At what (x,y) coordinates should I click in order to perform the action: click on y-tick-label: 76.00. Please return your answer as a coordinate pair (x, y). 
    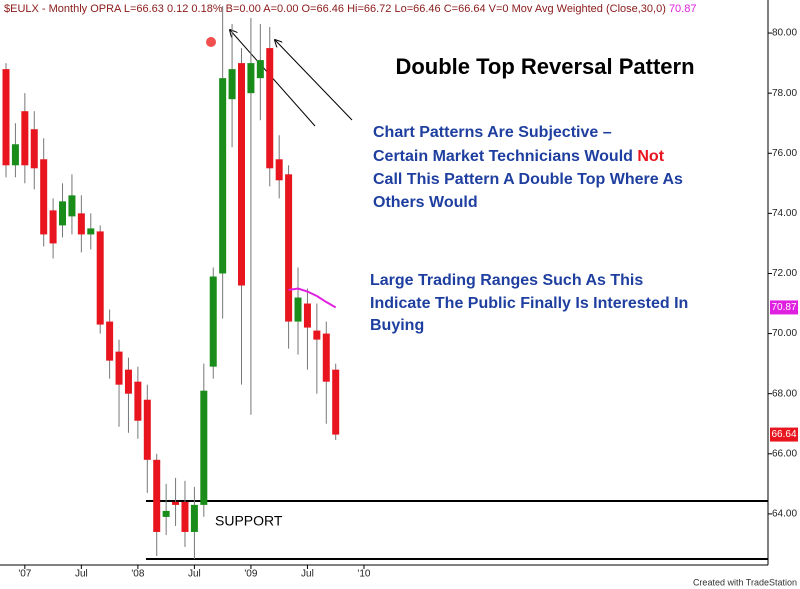
    Looking at the image, I should click on (784, 153).